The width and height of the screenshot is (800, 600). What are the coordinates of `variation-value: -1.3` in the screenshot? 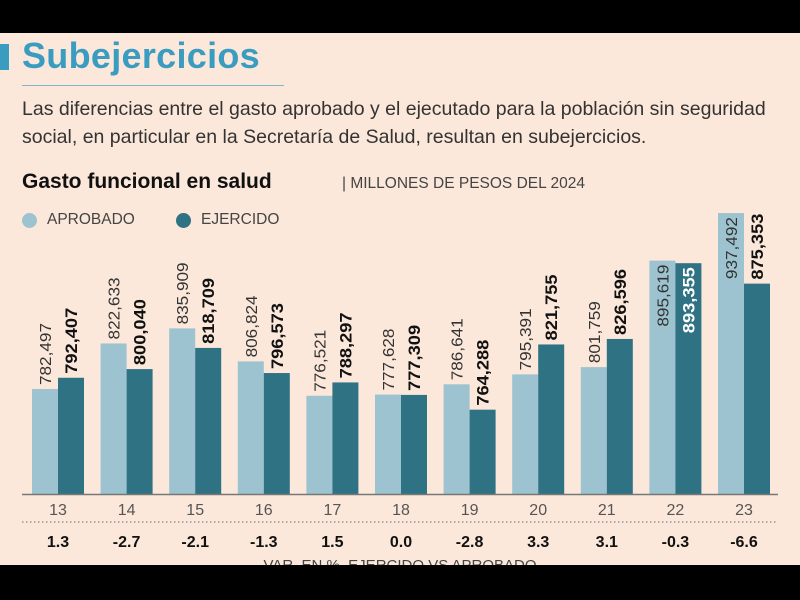 It's located at (264, 542).